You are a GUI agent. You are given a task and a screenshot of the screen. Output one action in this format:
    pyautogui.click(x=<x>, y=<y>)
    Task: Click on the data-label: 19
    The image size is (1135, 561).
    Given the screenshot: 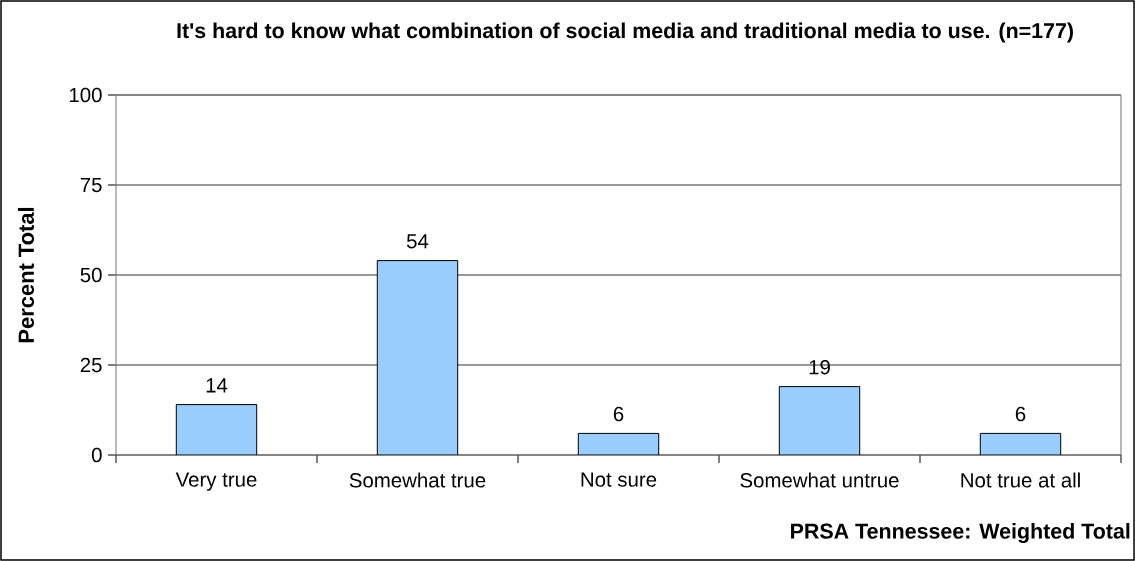 What is the action you would take?
    pyautogui.click(x=819, y=367)
    